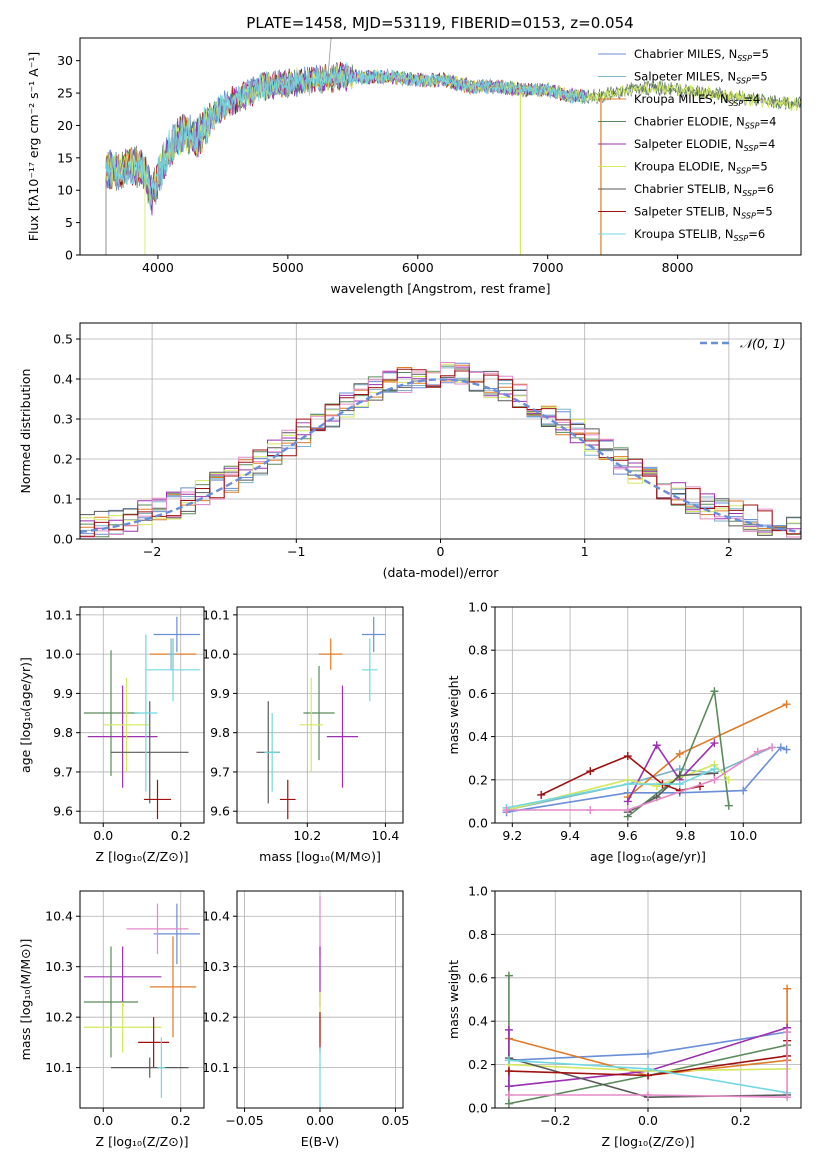 This screenshot has height=1170, width=819. I want to click on x-tick-label: 7000, so click(548, 267).